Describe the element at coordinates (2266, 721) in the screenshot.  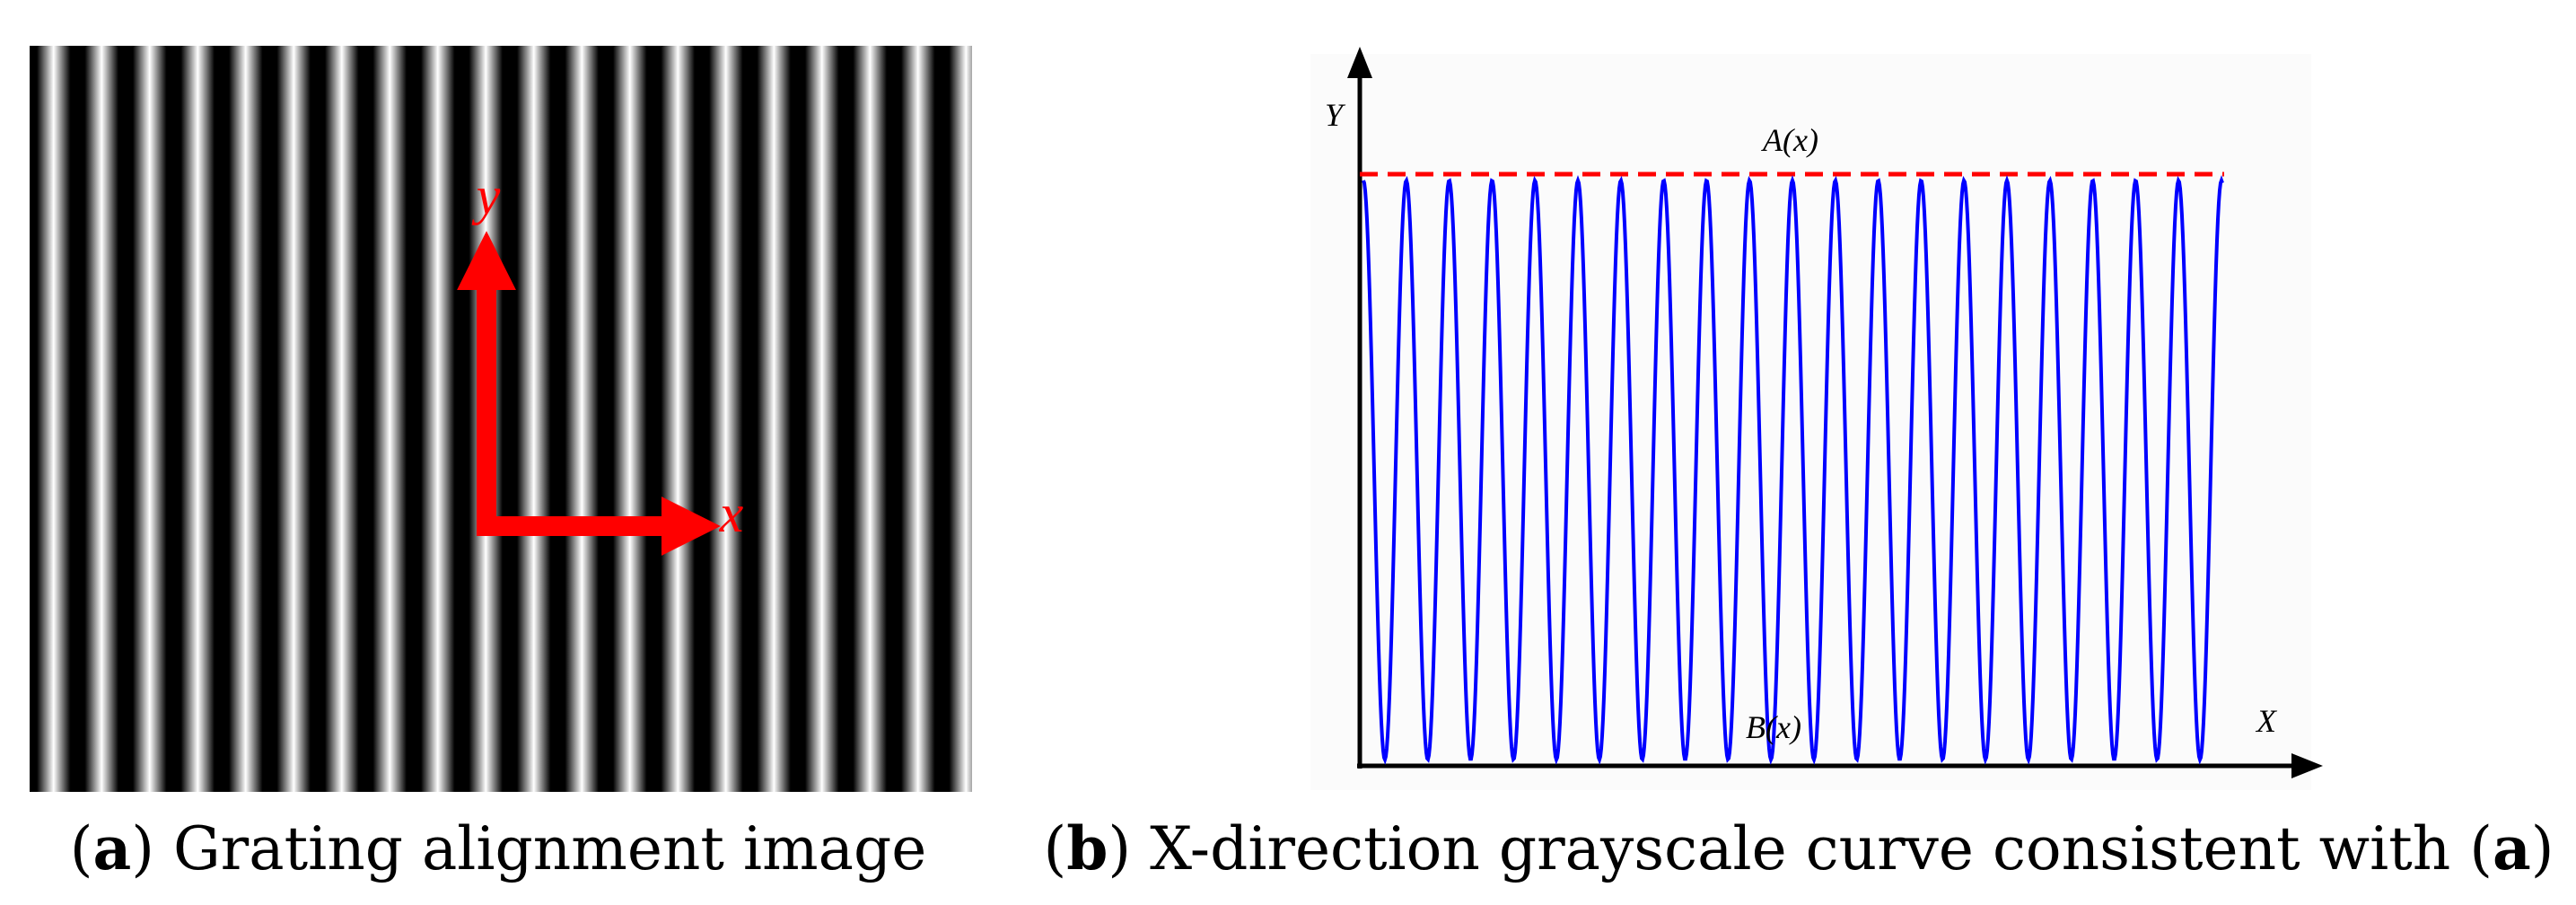
I see `x-label: X` at that location.